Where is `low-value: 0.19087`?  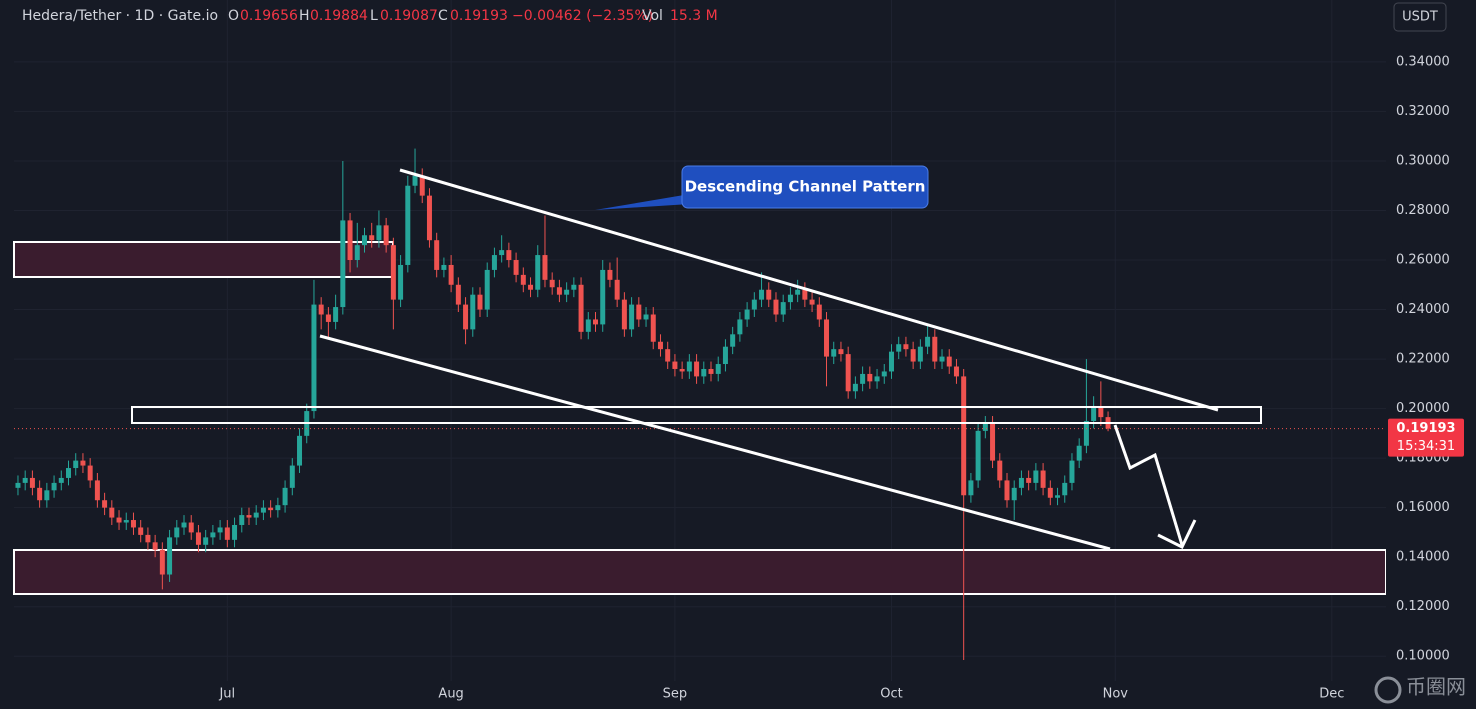 low-value: 0.19087 is located at coordinates (409, 16).